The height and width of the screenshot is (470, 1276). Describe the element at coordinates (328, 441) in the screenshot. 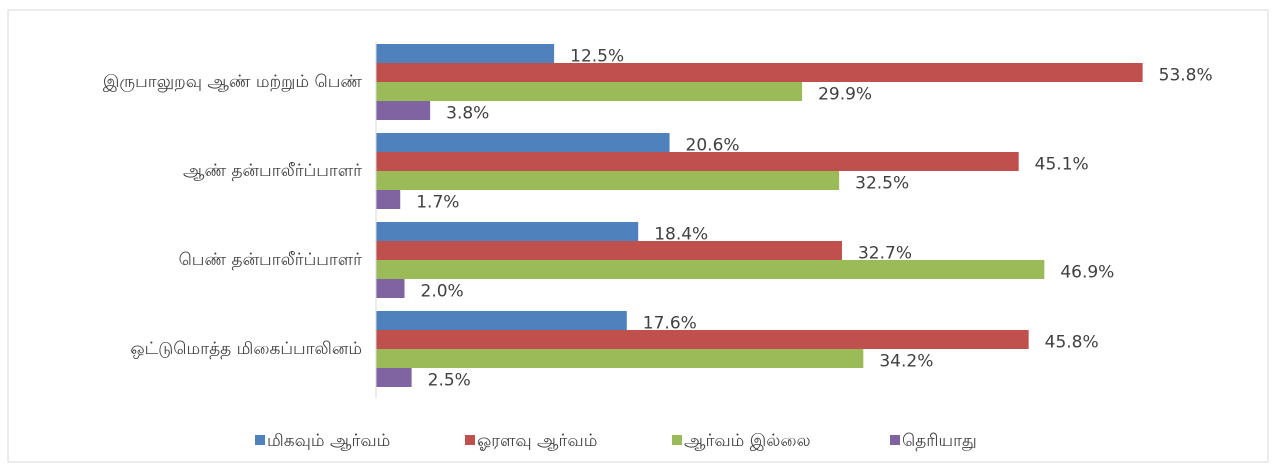

I see `legend-label: மிகவும் ஆர்வம்` at that location.